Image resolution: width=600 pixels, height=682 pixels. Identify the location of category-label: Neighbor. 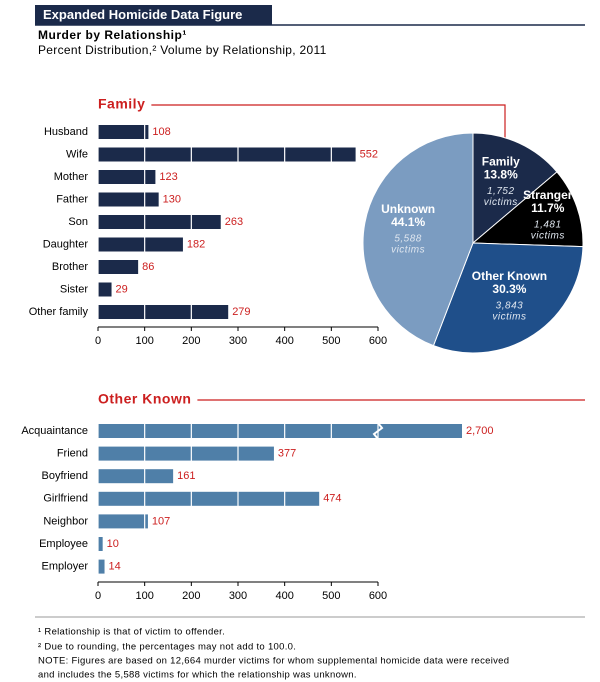
(65, 521).